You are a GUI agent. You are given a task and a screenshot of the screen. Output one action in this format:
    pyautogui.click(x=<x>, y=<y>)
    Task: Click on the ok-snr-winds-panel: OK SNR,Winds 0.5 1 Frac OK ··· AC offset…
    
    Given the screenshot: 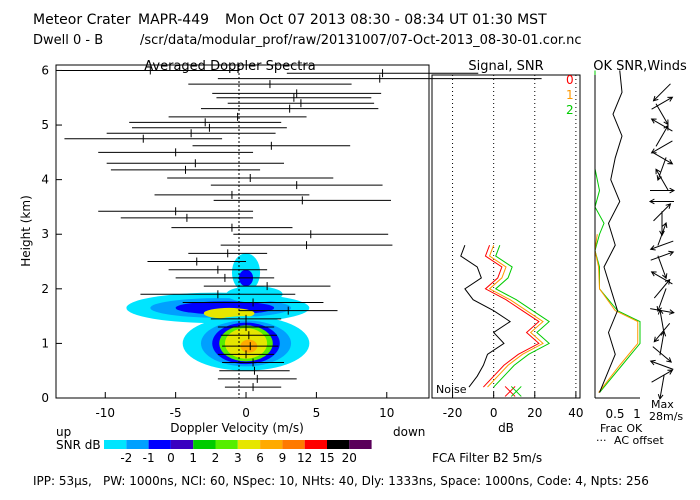 What is the action you would take?
    pyautogui.click(x=640, y=253)
    